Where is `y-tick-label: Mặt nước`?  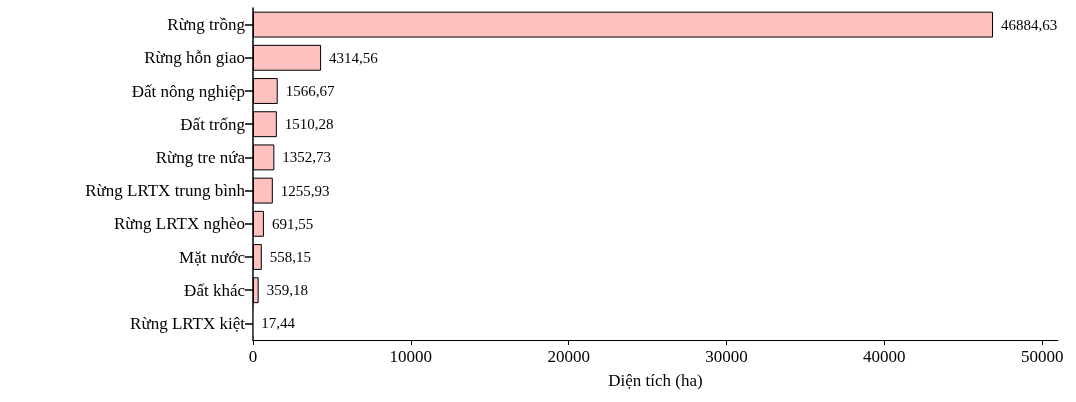
y-tick-label: Mặt nước is located at coordinates (212, 257).